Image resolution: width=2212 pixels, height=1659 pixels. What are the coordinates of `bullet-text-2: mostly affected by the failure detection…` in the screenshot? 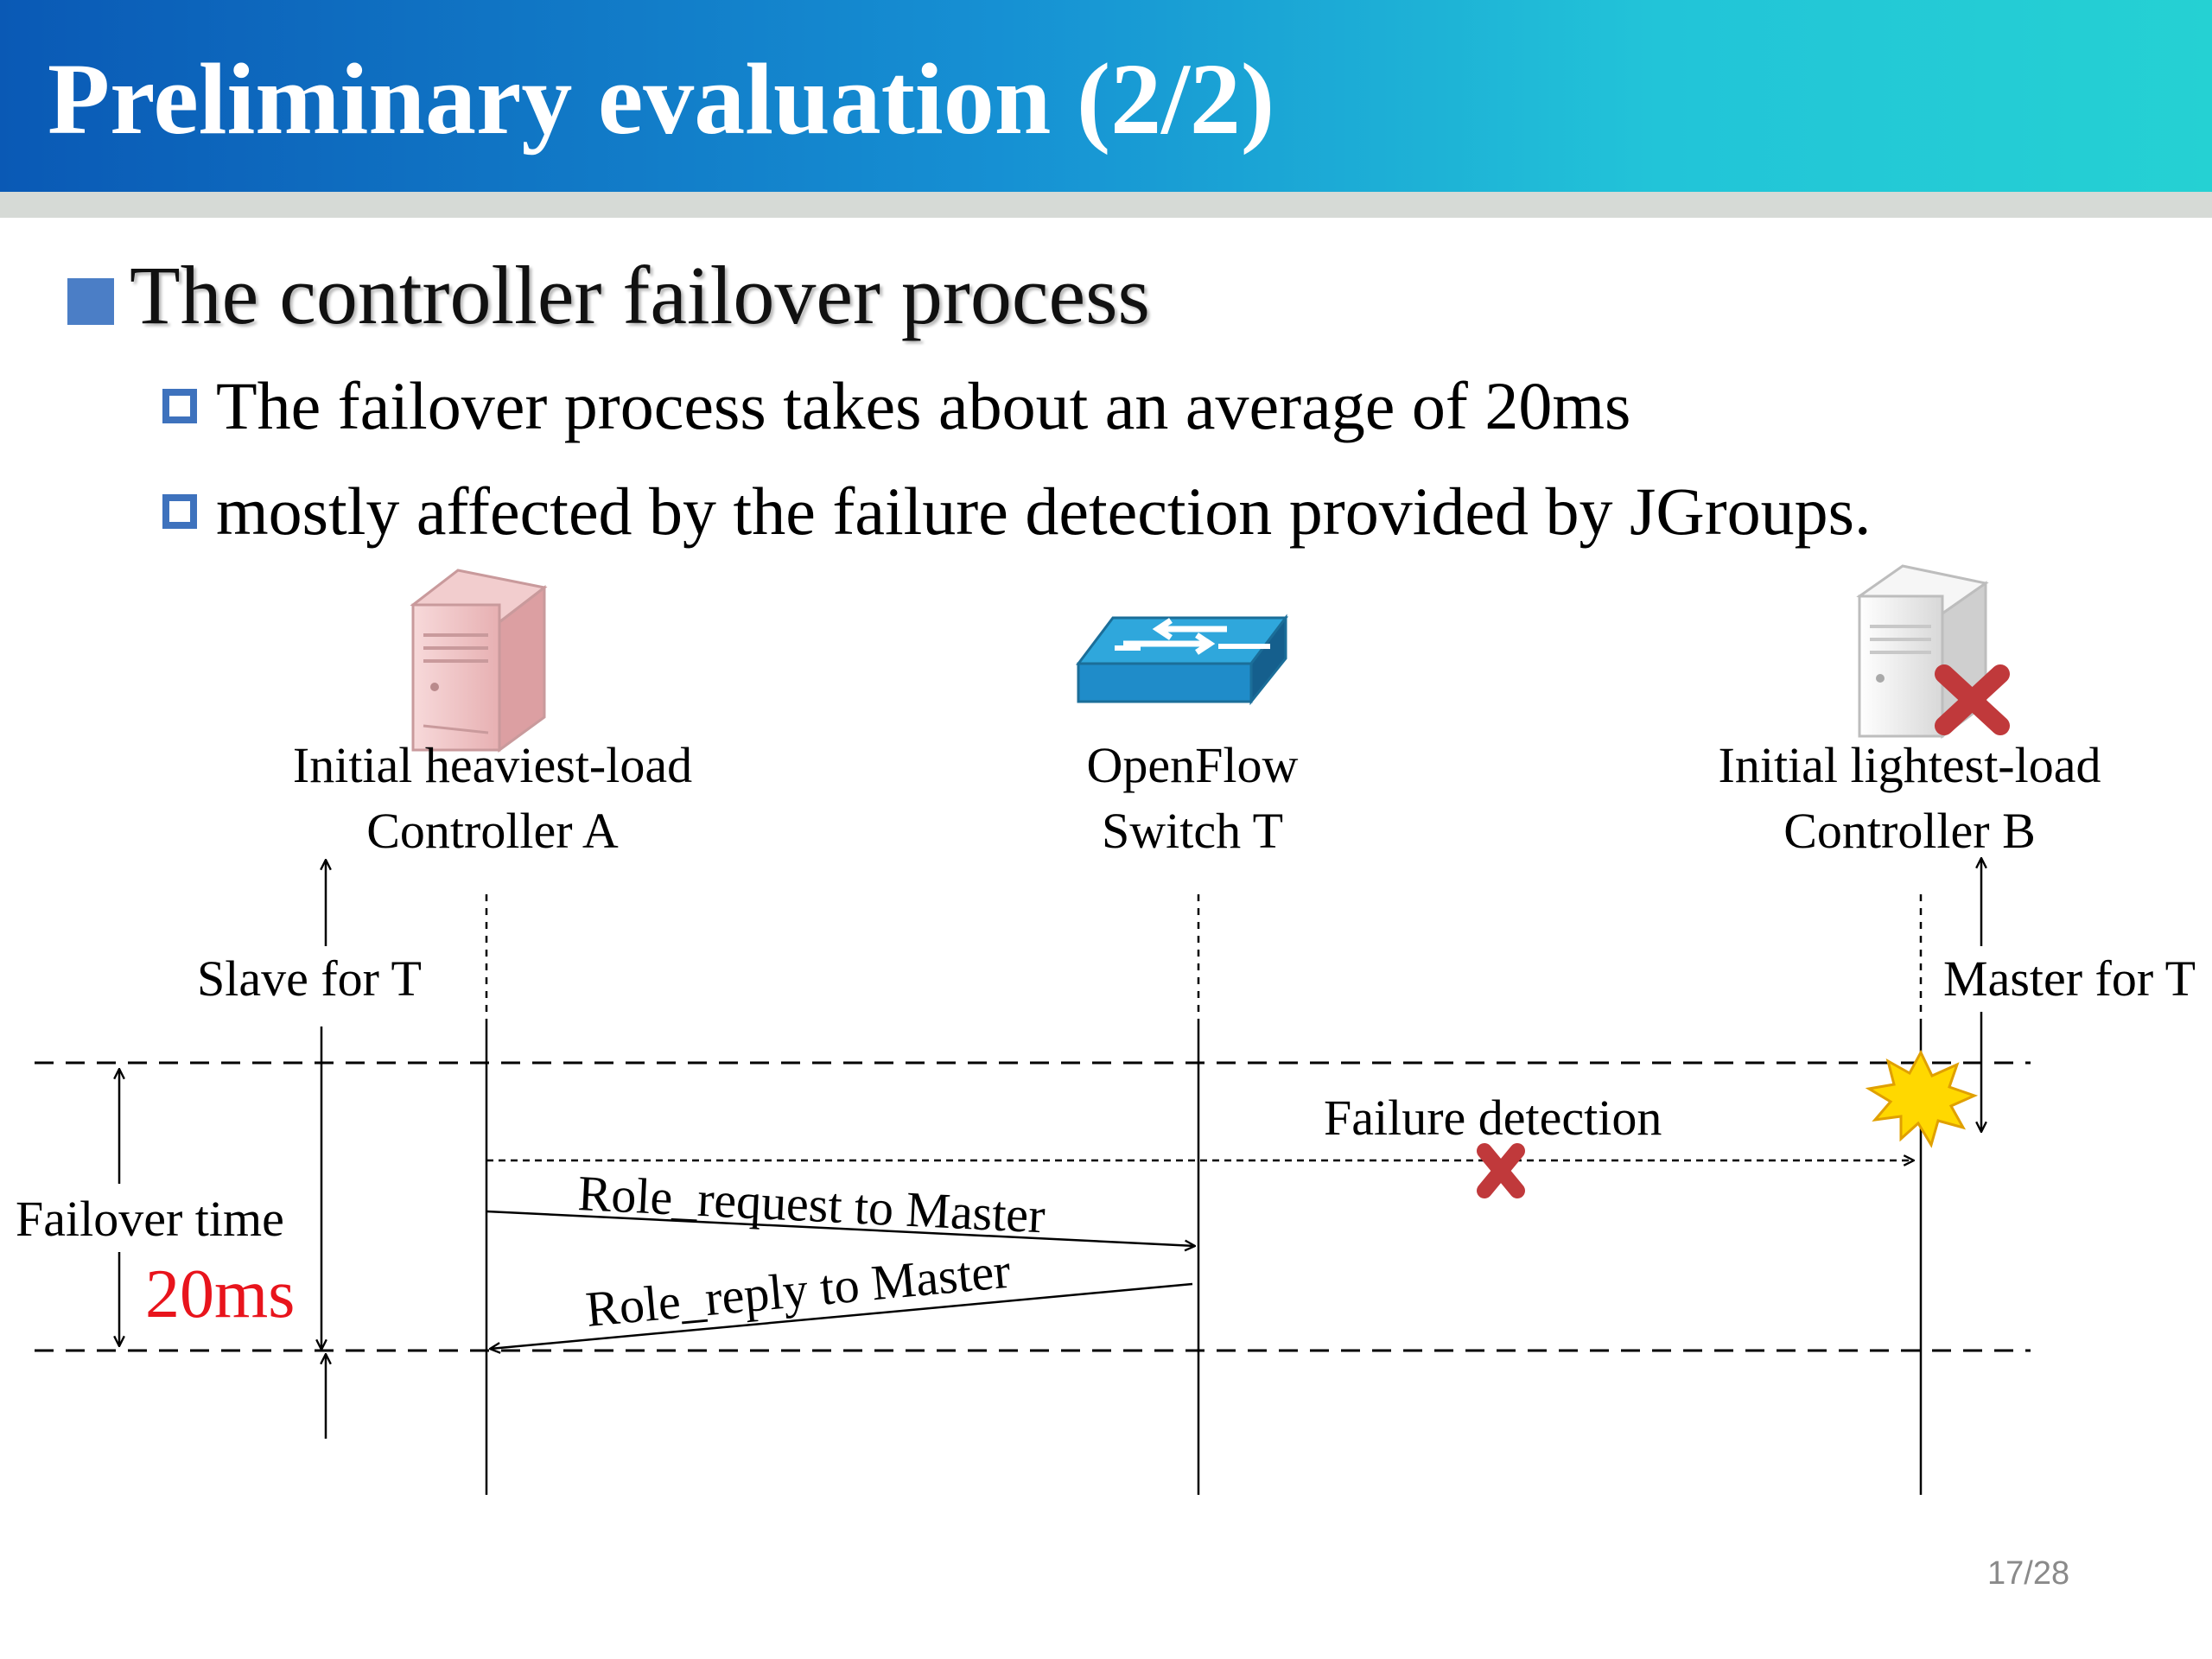 It's located at (1044, 511).